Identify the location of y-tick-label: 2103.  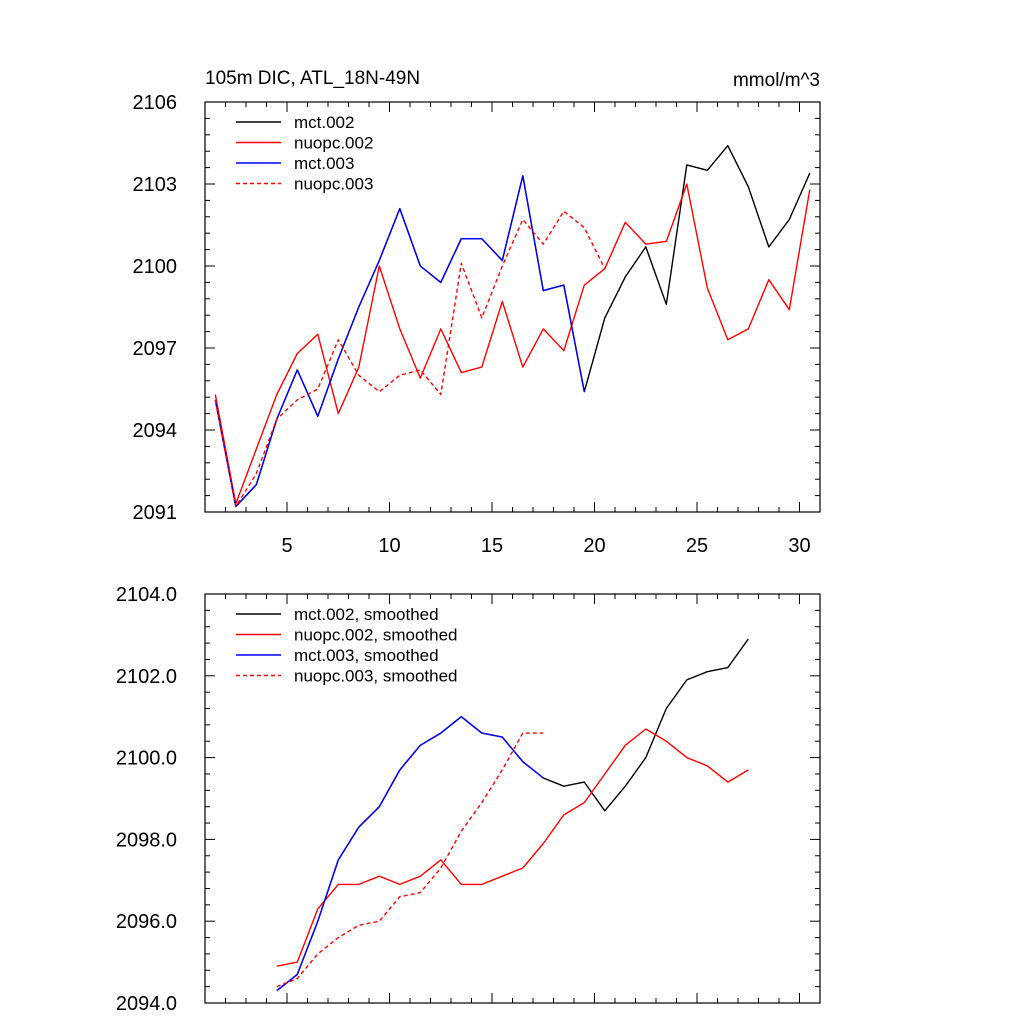
(155, 185).